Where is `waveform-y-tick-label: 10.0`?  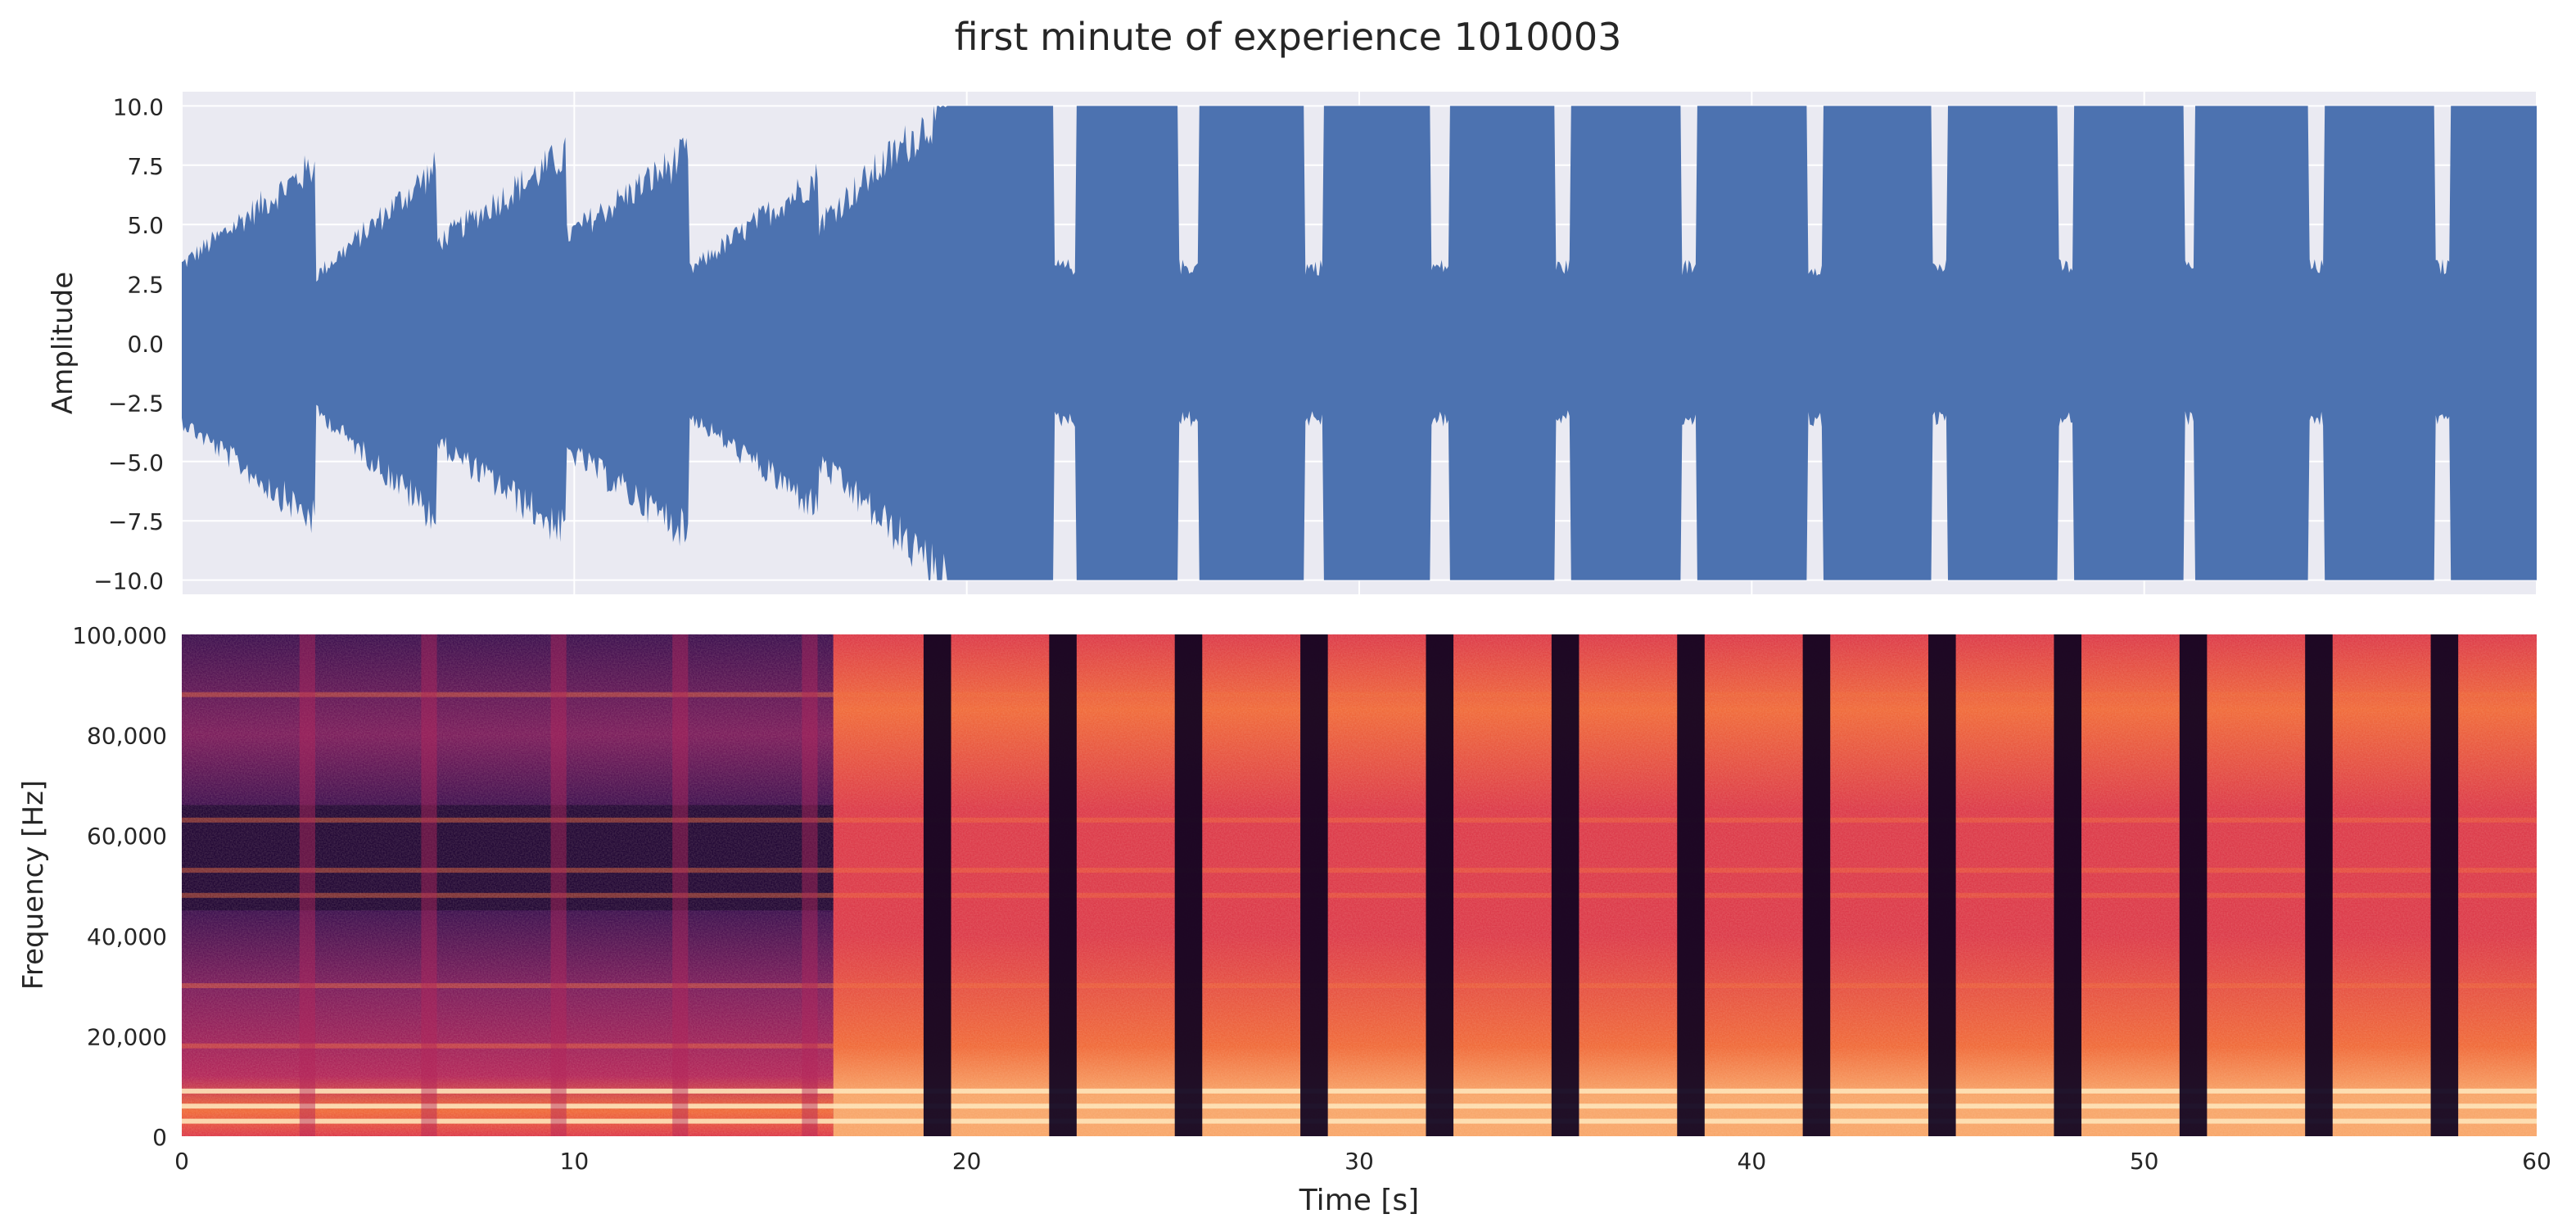
waveform-y-tick-label: 10.0 is located at coordinates (138, 106).